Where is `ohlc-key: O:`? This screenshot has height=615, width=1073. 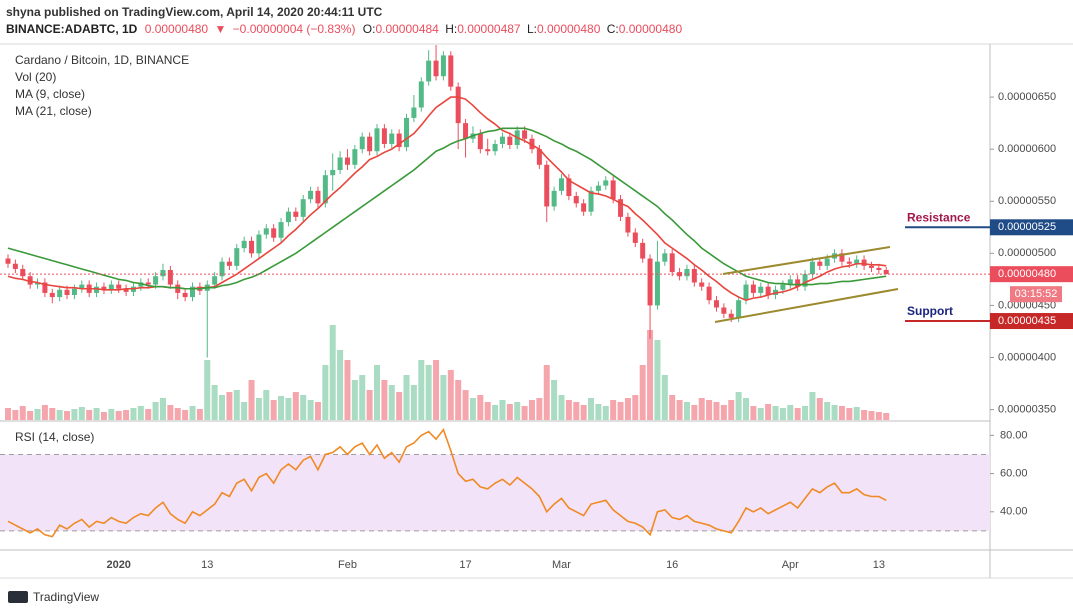
ohlc-key: O: is located at coordinates (369, 29).